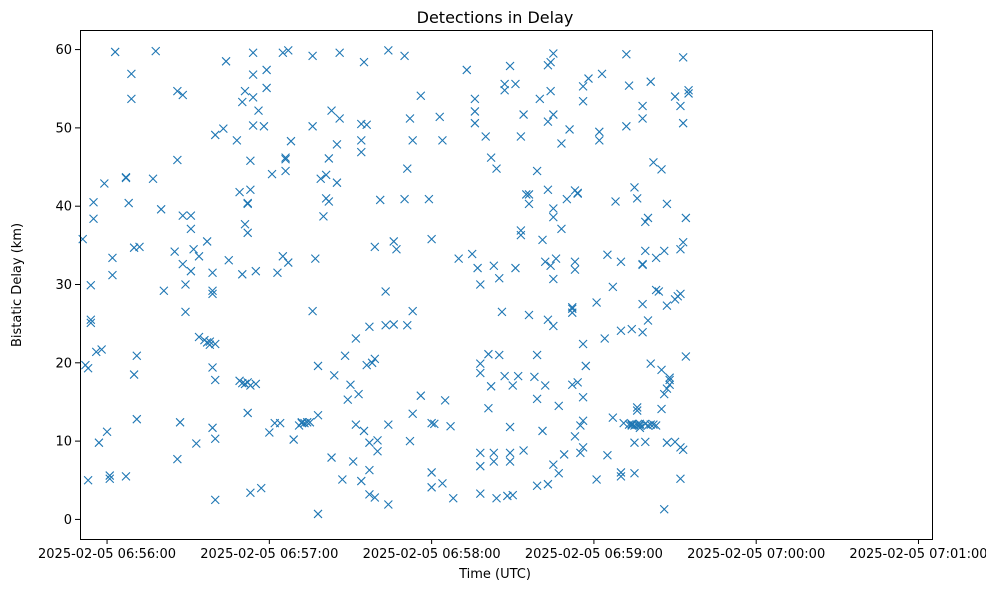  I want to click on y-tick-label: 10, so click(63, 442).